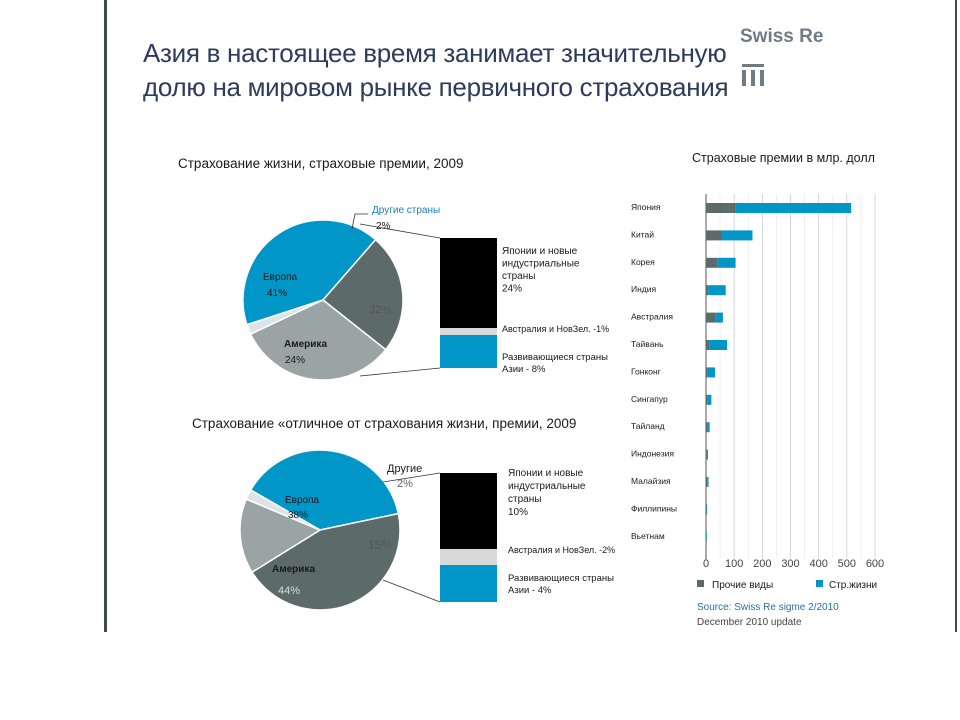 The image size is (960, 720). What do you see at coordinates (847, 564) in the screenshot?
I see `x-tick-label: 500` at bounding box center [847, 564].